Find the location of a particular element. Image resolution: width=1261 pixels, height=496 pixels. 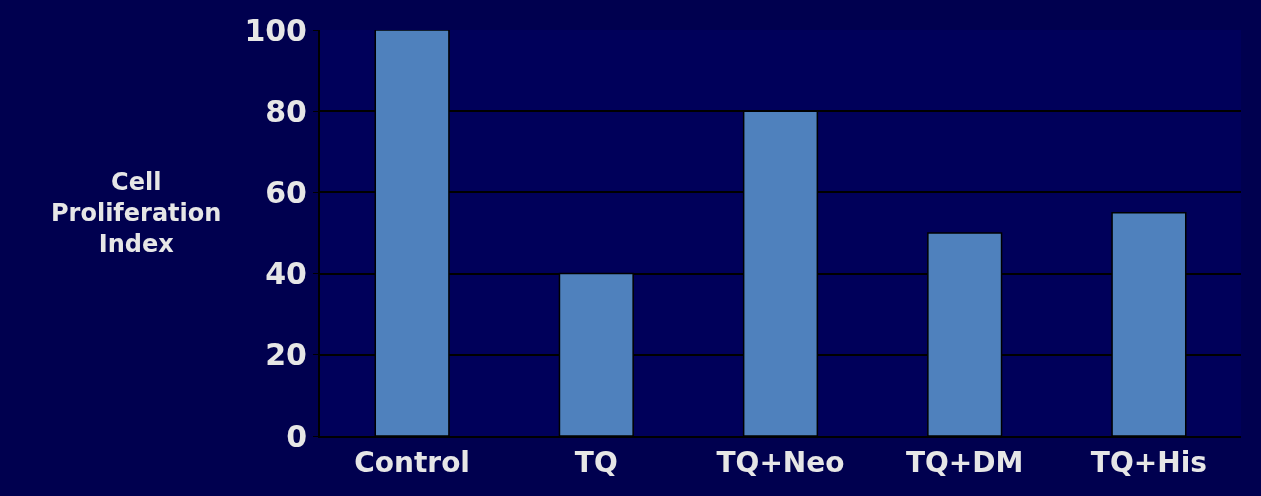

x-tick-label: Control is located at coordinates (412, 462).